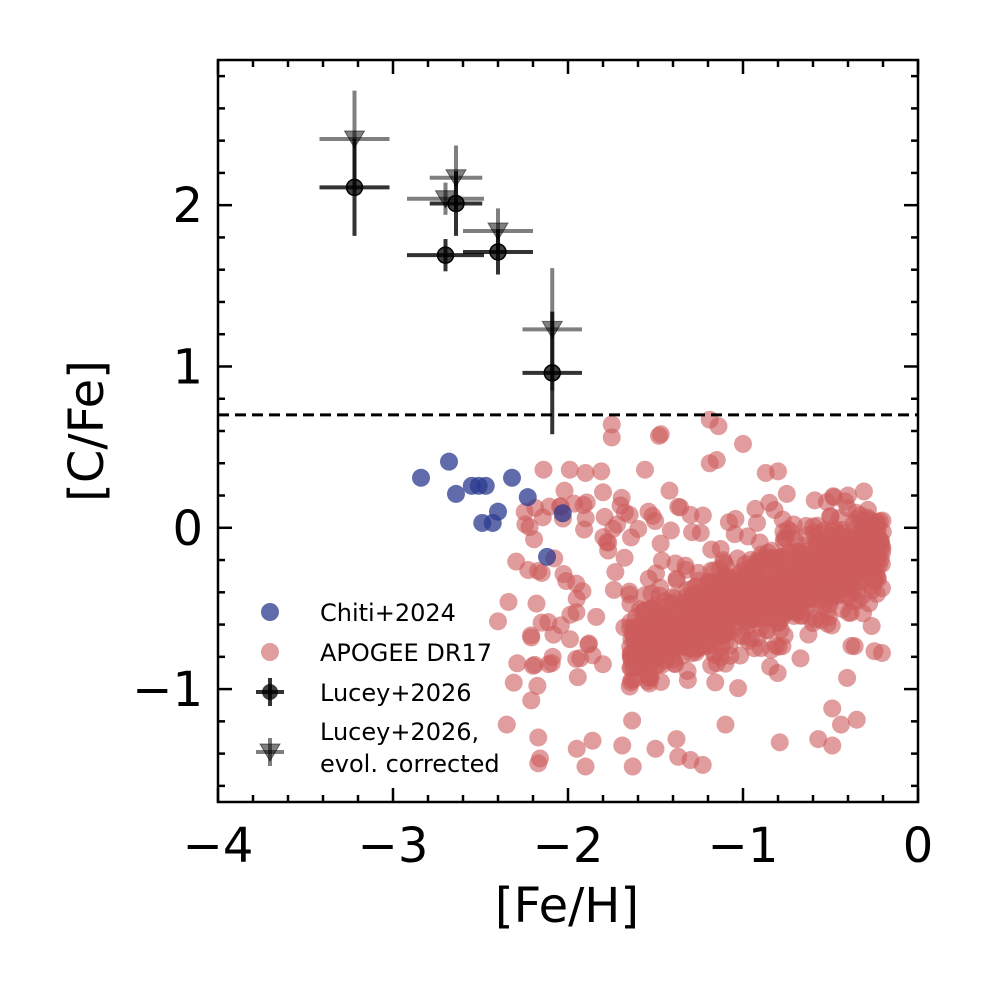  I want to click on x-tick-label: 0, so click(918, 846).